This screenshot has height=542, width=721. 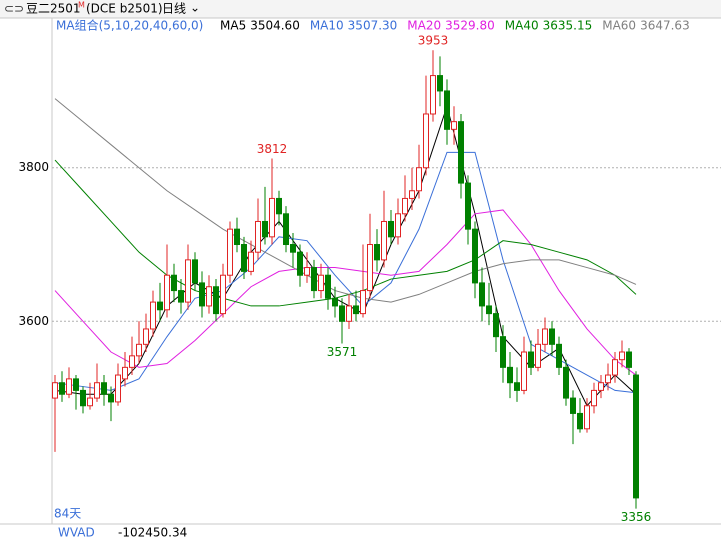 I want to click on title-bar, so click(x=360, y=9).